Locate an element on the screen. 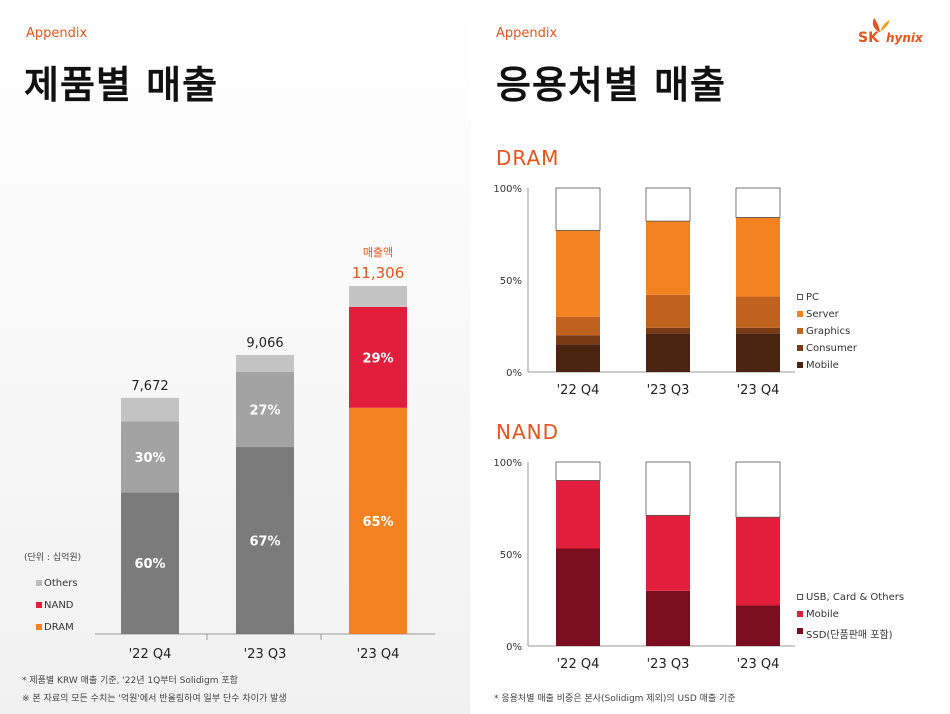  legend-label: NAND is located at coordinates (59, 605).